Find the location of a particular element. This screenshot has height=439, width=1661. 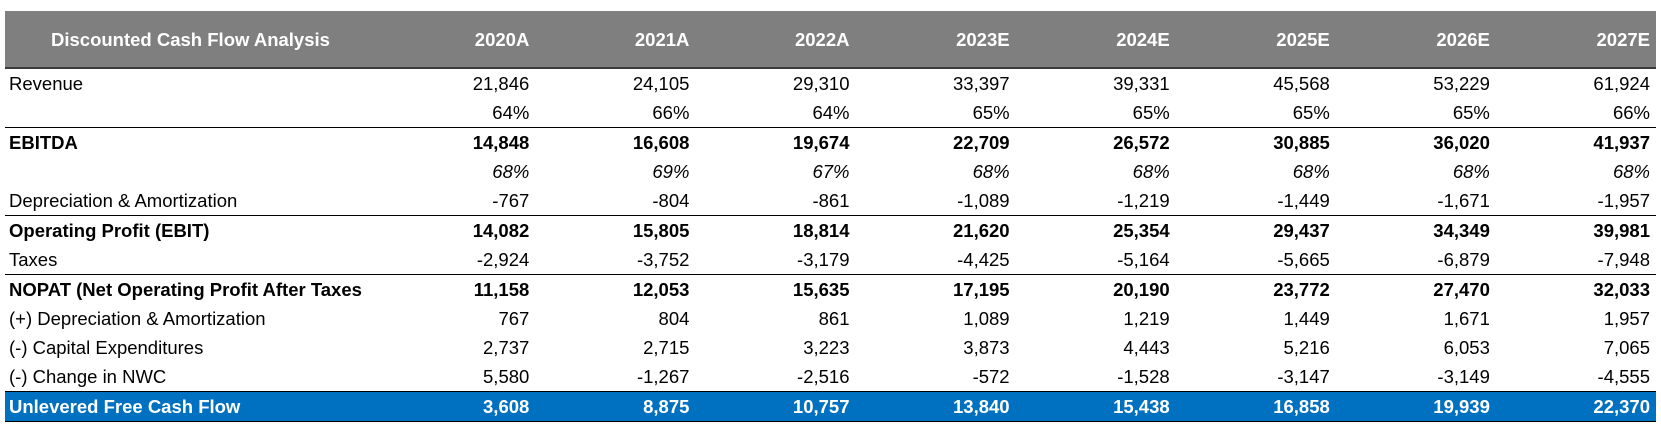

cell-value: -4,555 is located at coordinates (1623, 376).